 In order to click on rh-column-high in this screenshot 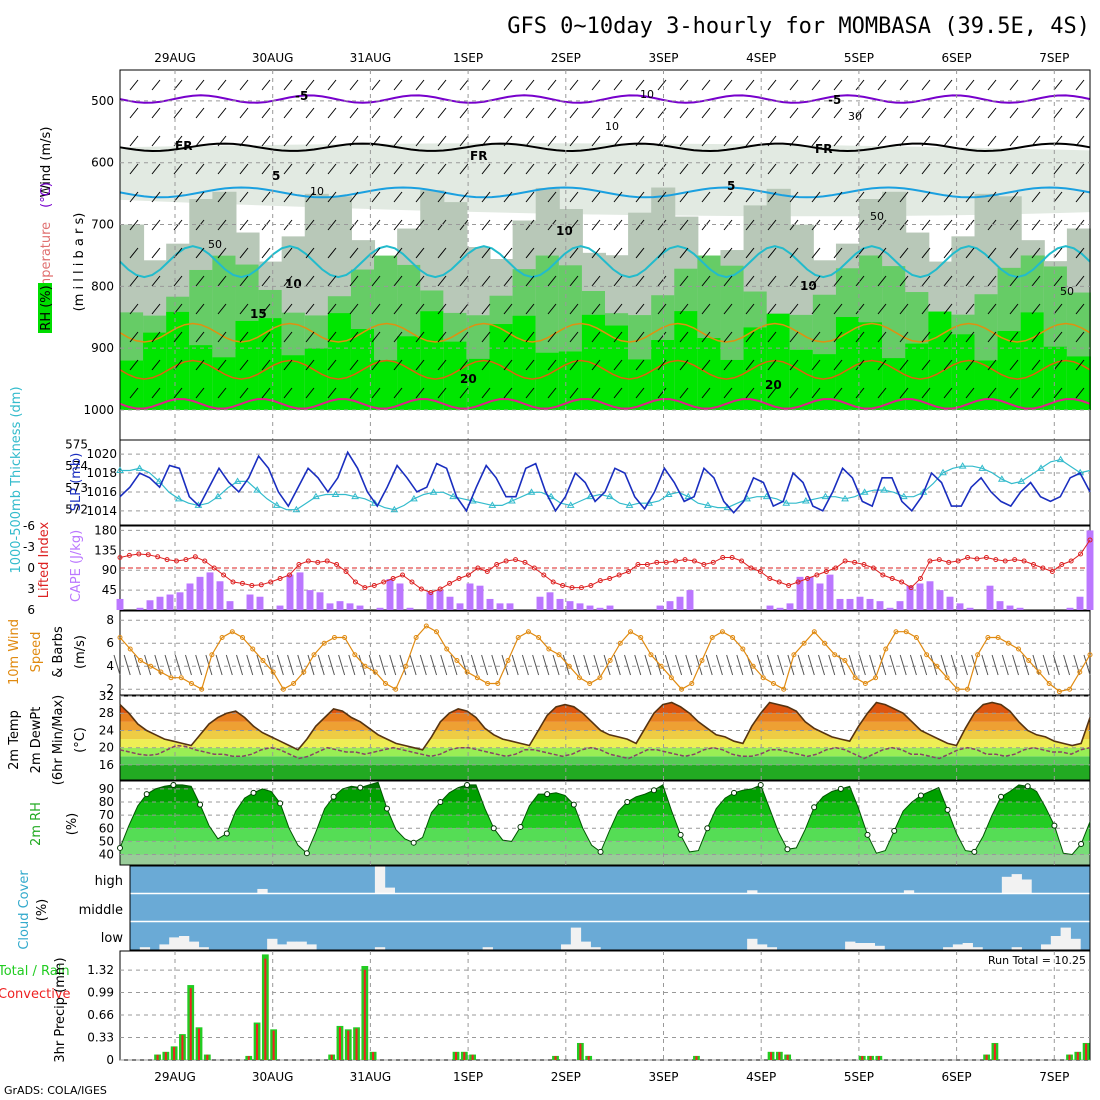, I will do `click(801, 379)`.